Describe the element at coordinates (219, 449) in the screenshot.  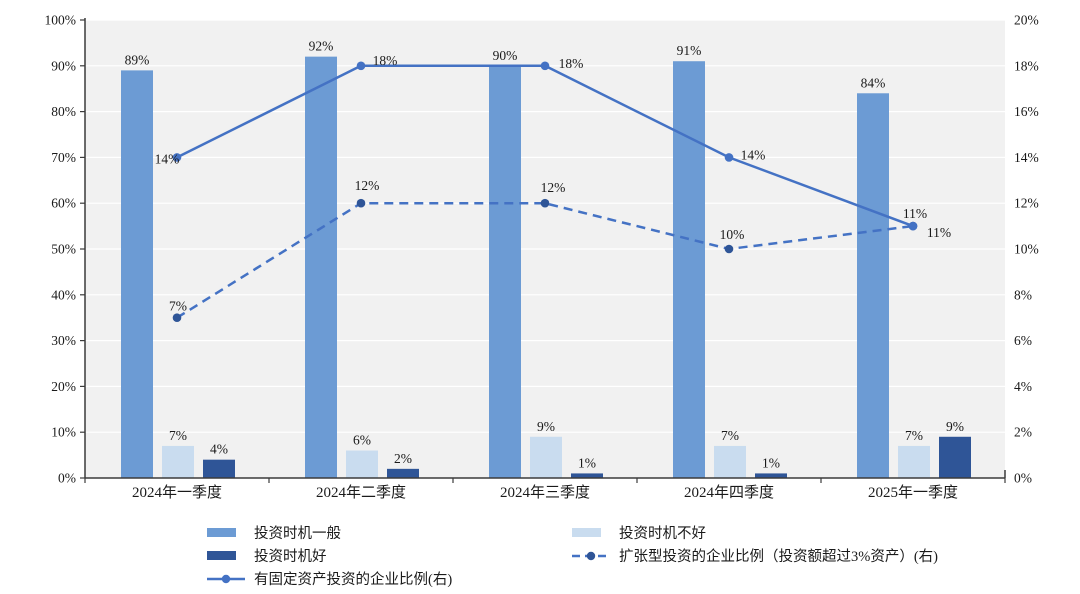
I see `bar-value-label: 4%` at that location.